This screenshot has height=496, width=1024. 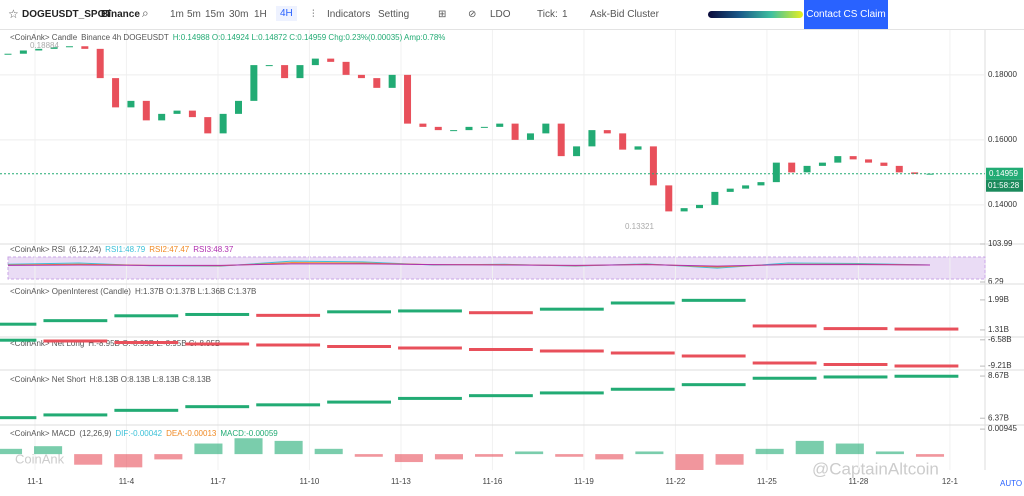 I want to click on y-tick-label: 0.14000, so click(x=1002, y=204).